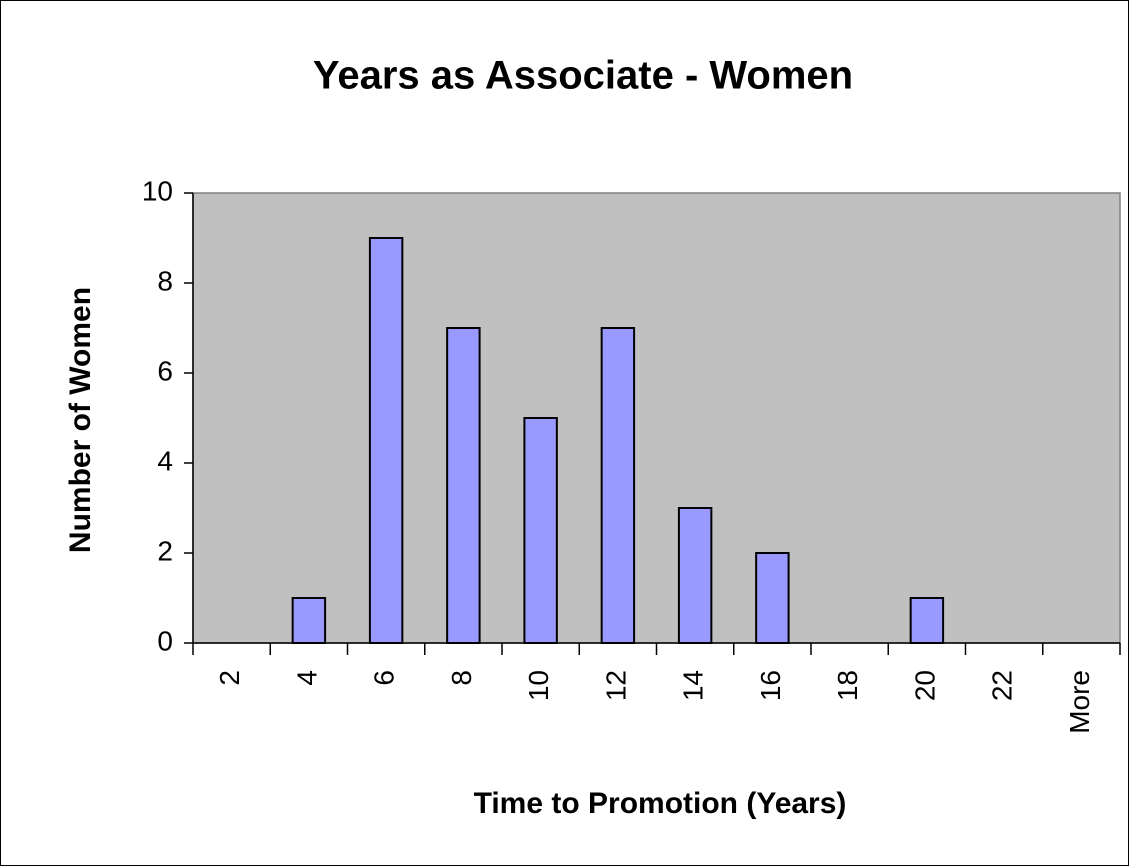  Describe the element at coordinates (693, 685) in the screenshot. I see `x-tick-label: 14` at that location.